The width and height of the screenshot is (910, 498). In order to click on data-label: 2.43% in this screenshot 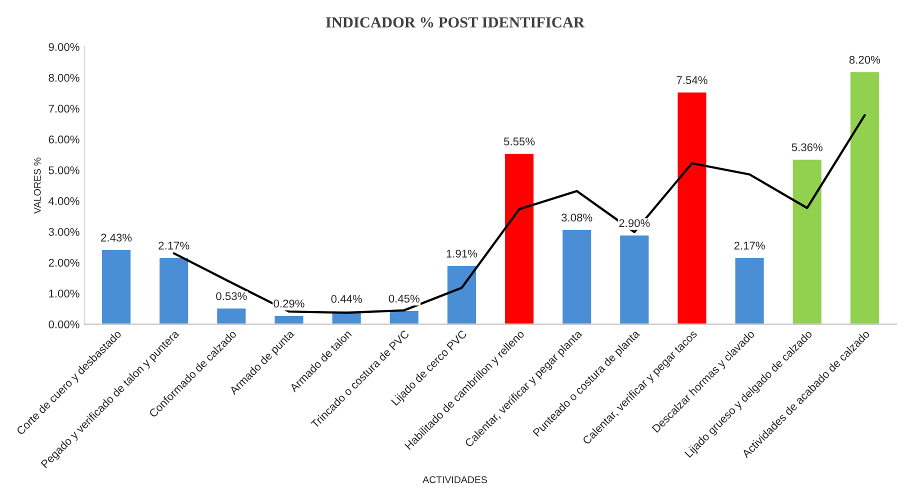, I will do `click(116, 238)`.